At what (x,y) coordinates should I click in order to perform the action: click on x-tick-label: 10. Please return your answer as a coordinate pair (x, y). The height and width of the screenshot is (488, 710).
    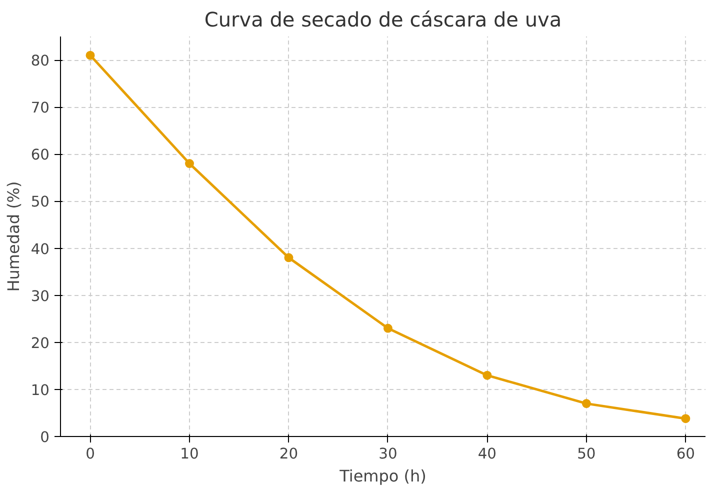
    Looking at the image, I should click on (189, 454).